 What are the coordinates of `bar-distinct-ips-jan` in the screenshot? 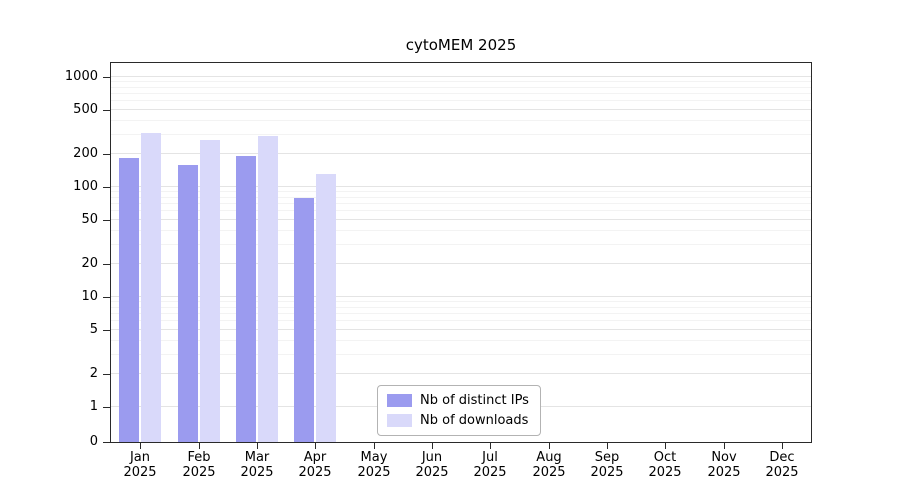 It's located at (129, 300).